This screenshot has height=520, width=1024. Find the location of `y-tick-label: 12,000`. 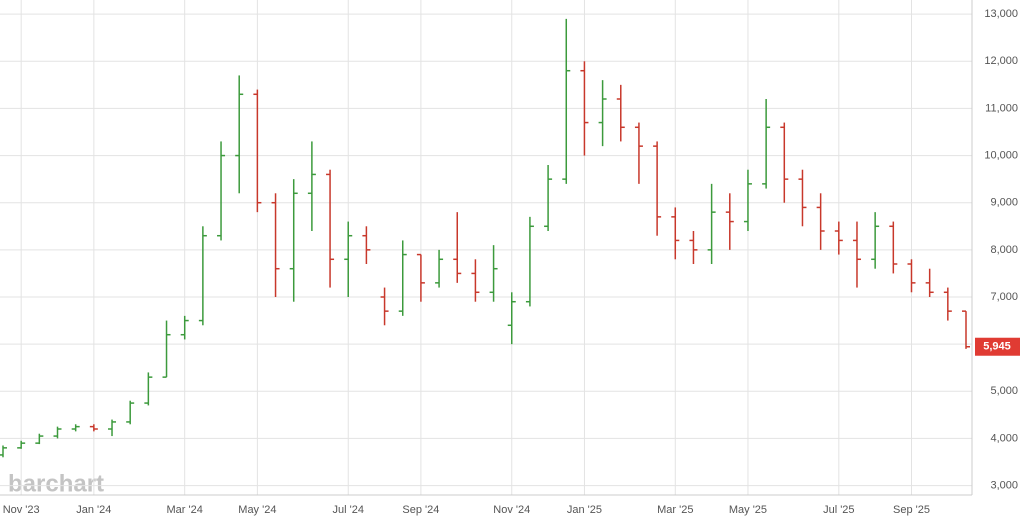

y-tick-label: 12,000 is located at coordinates (1001, 61).